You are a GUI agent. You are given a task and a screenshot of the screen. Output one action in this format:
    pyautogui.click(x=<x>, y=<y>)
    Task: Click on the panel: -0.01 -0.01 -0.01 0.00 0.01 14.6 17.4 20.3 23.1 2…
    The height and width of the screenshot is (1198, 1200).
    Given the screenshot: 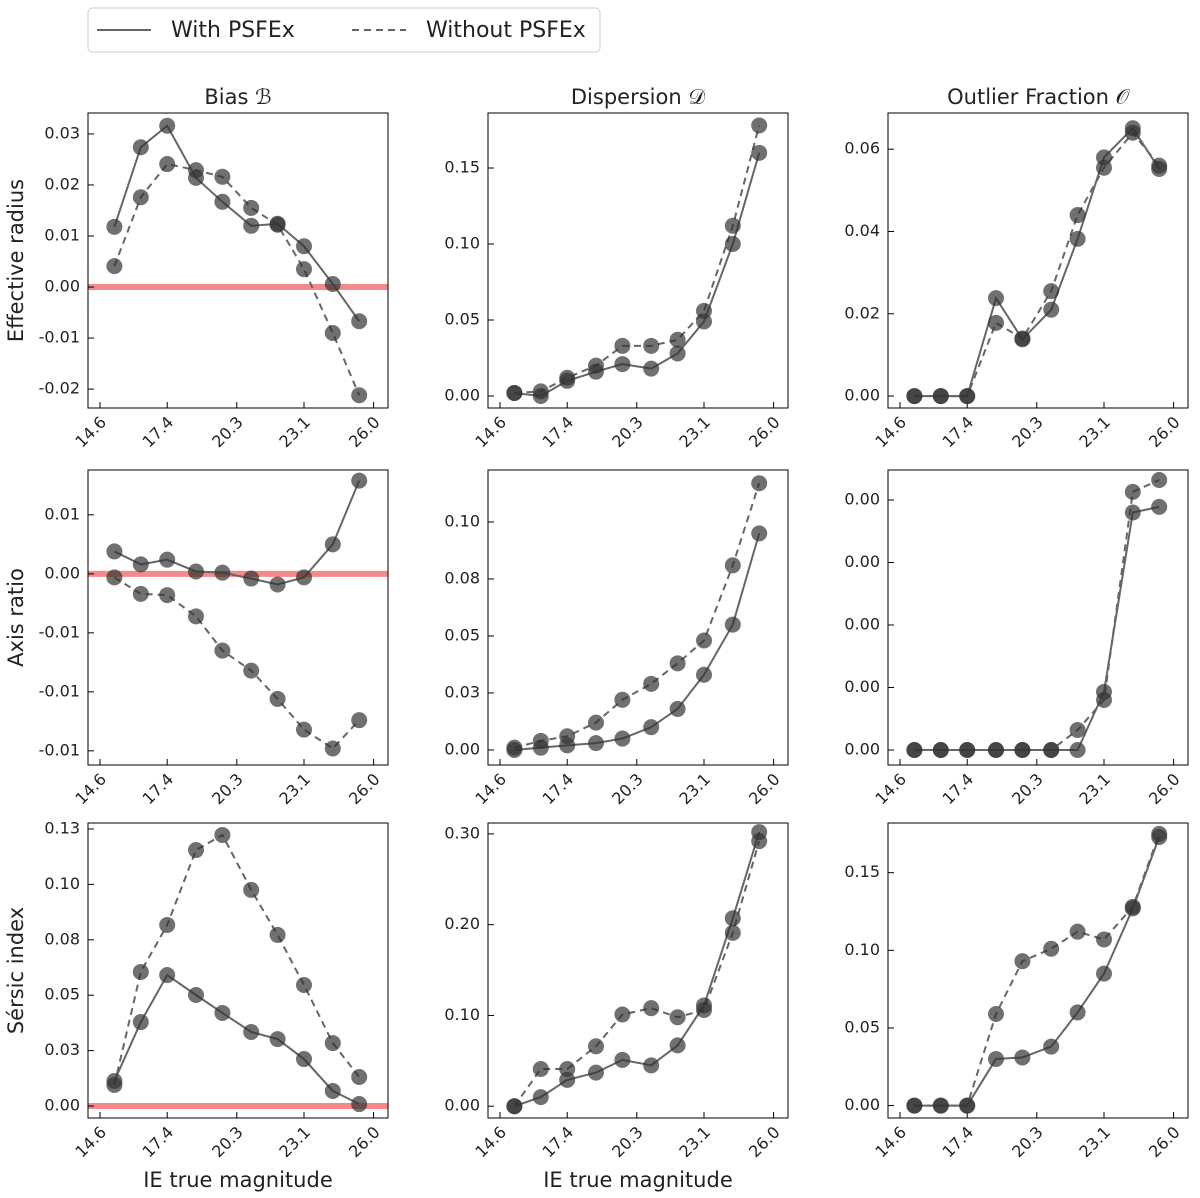 What is the action you would take?
    pyautogui.click(x=196, y=639)
    